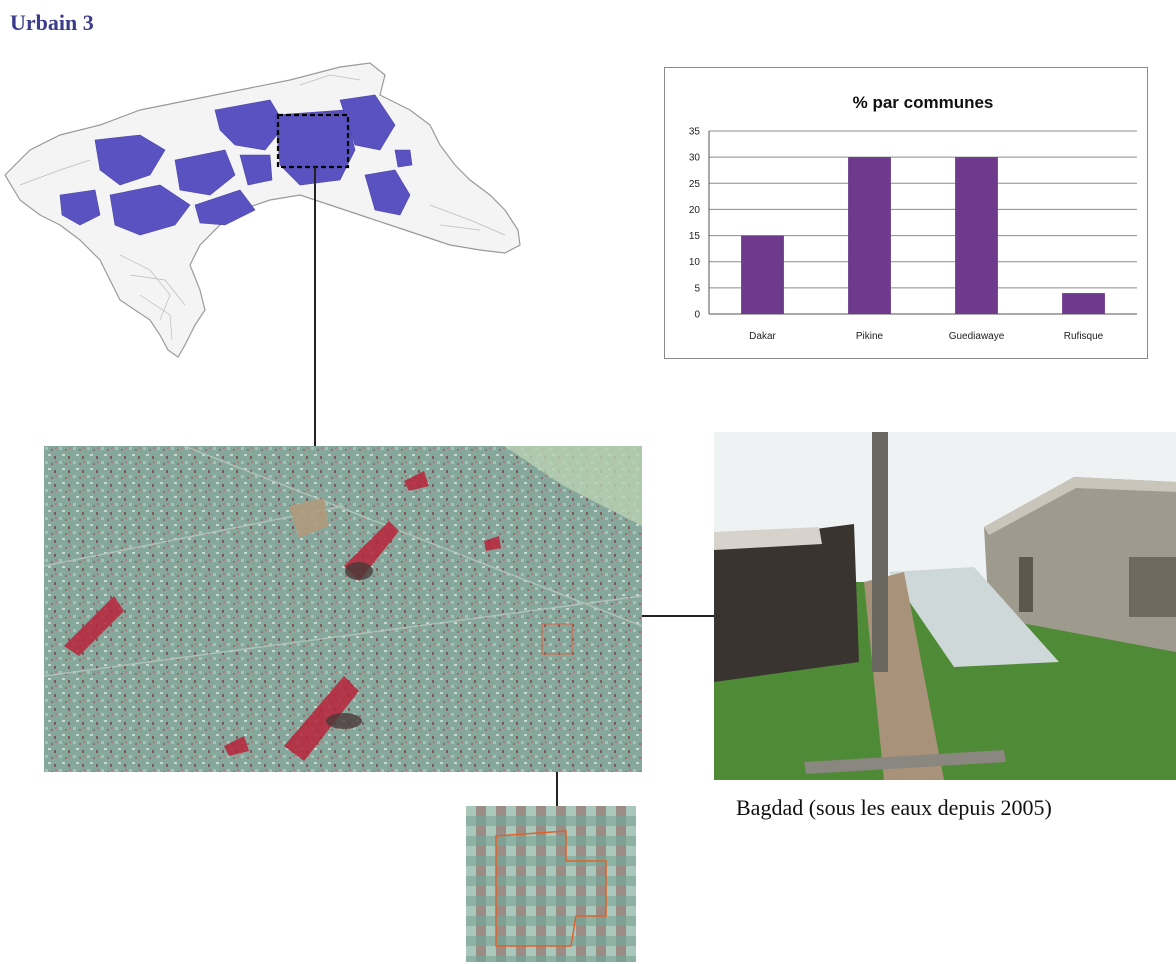  I want to click on connector-map-to-satellite, so click(315, 307).